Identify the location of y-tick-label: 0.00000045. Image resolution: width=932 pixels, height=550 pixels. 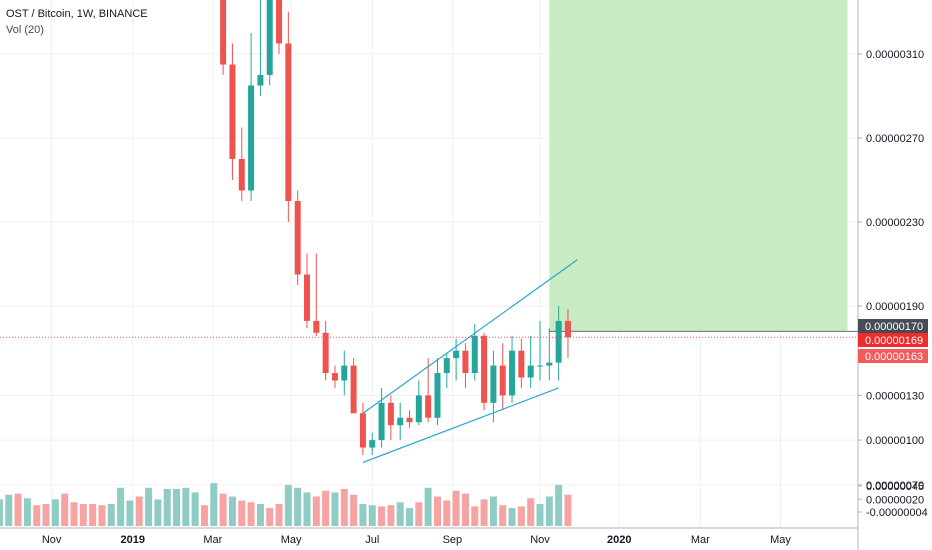
(895, 487).